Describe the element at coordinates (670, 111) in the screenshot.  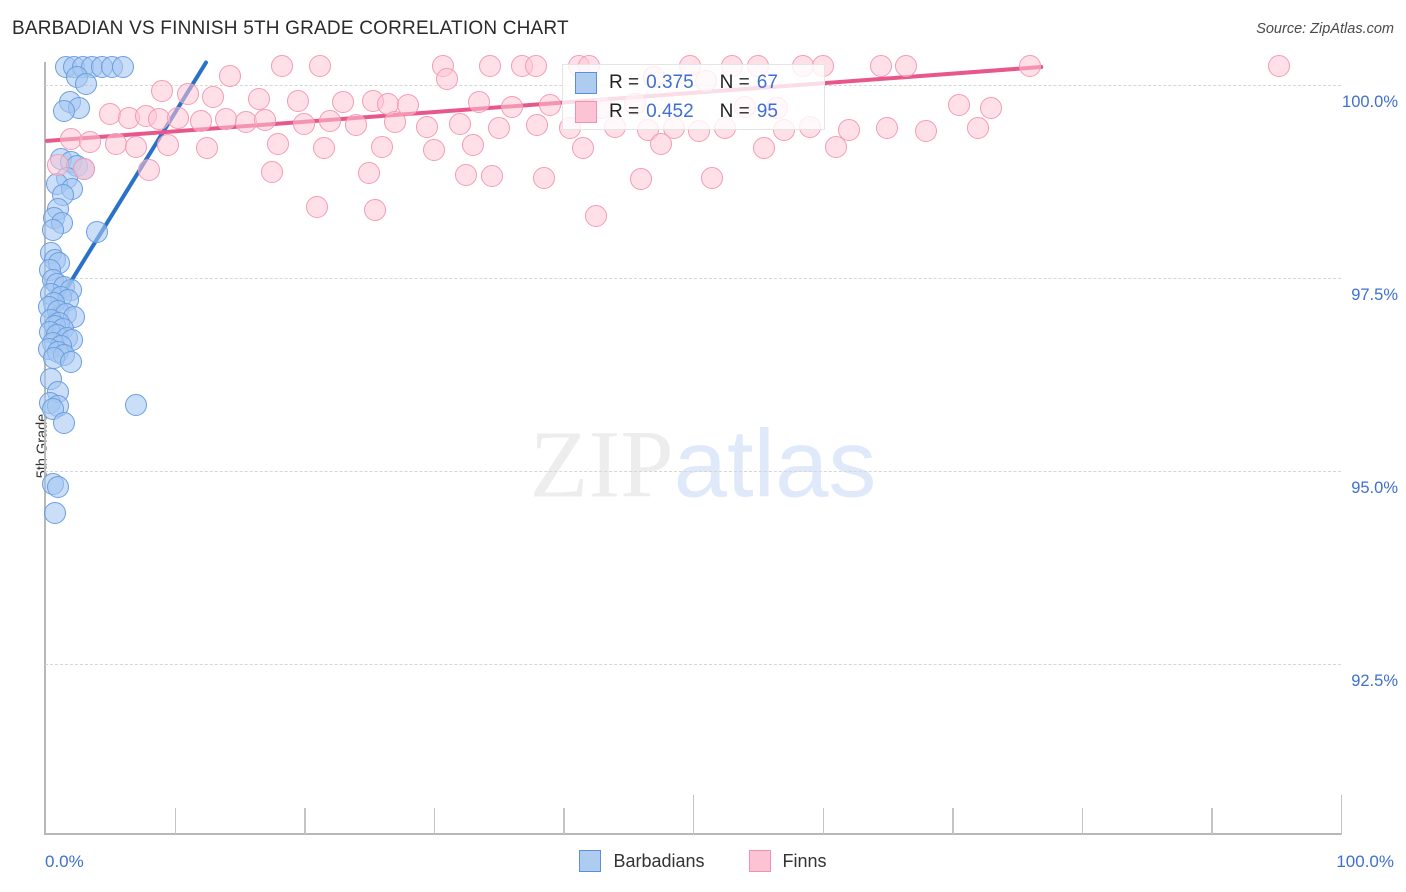
I see `finns-r-value: 0.452` at that location.